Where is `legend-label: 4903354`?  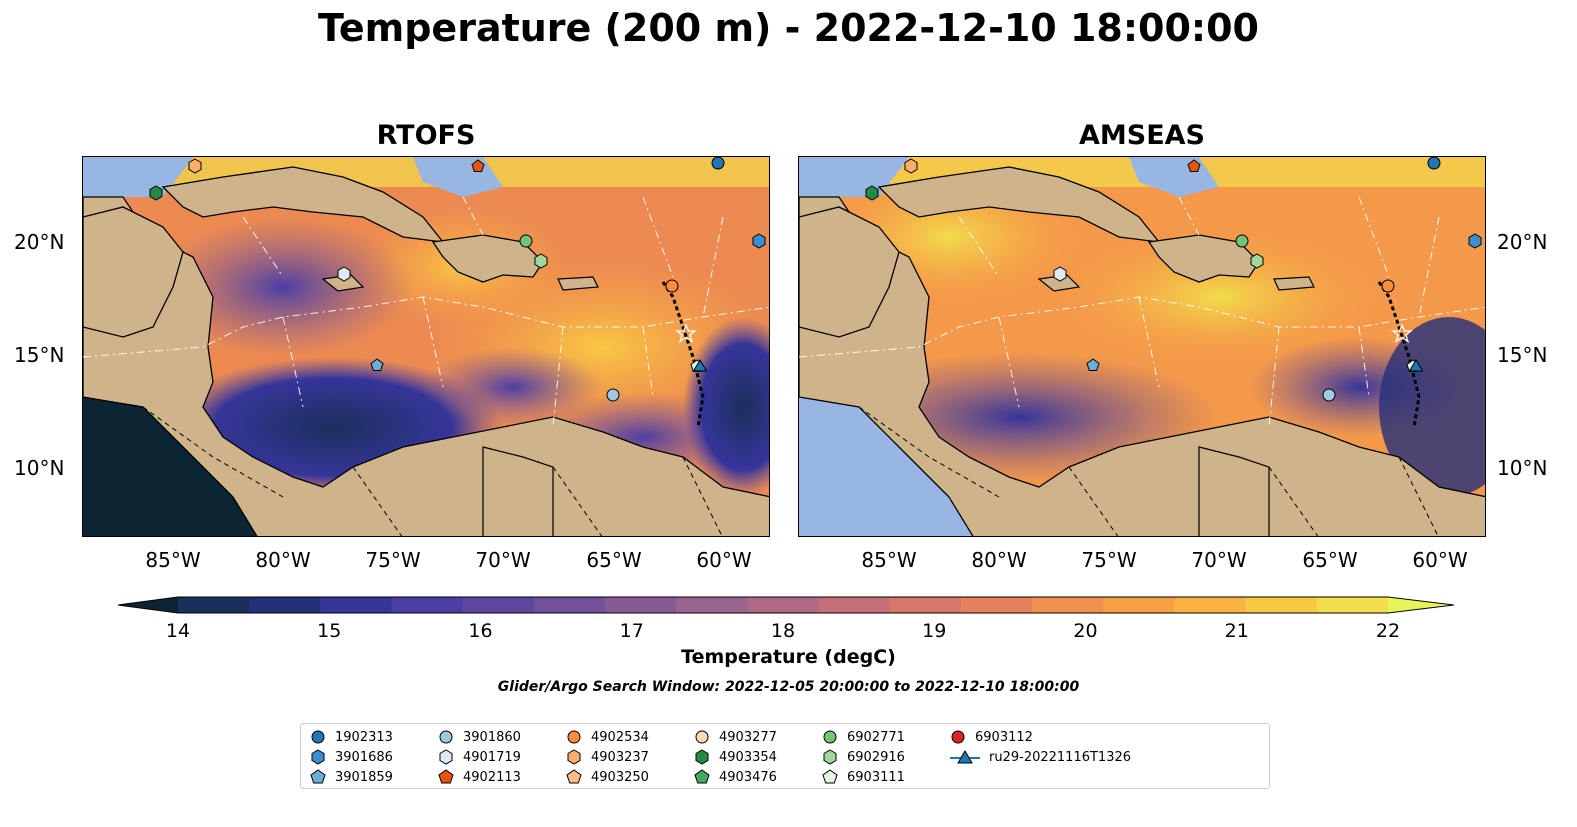
legend-label: 4903354 is located at coordinates (748, 757).